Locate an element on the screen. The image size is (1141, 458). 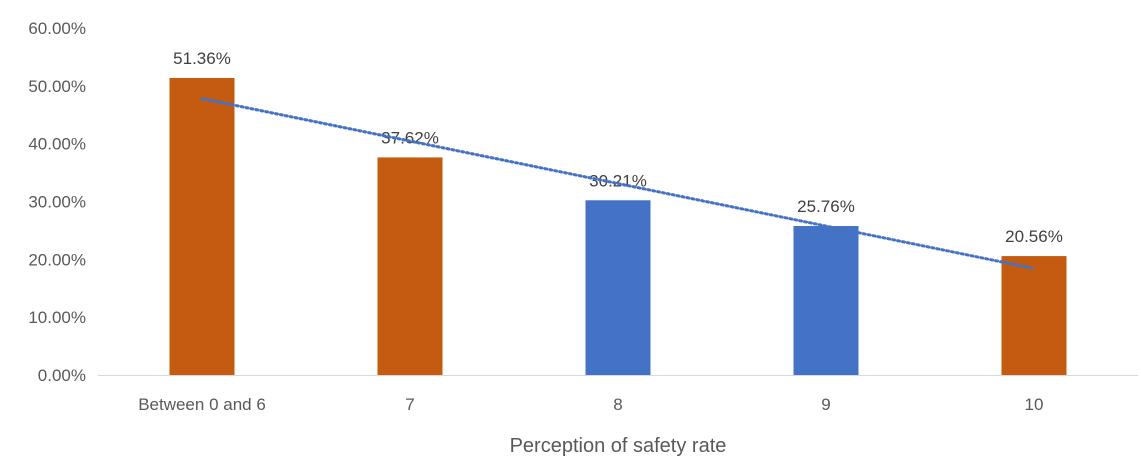
y-tick-label: 50.00% is located at coordinates (57, 86).